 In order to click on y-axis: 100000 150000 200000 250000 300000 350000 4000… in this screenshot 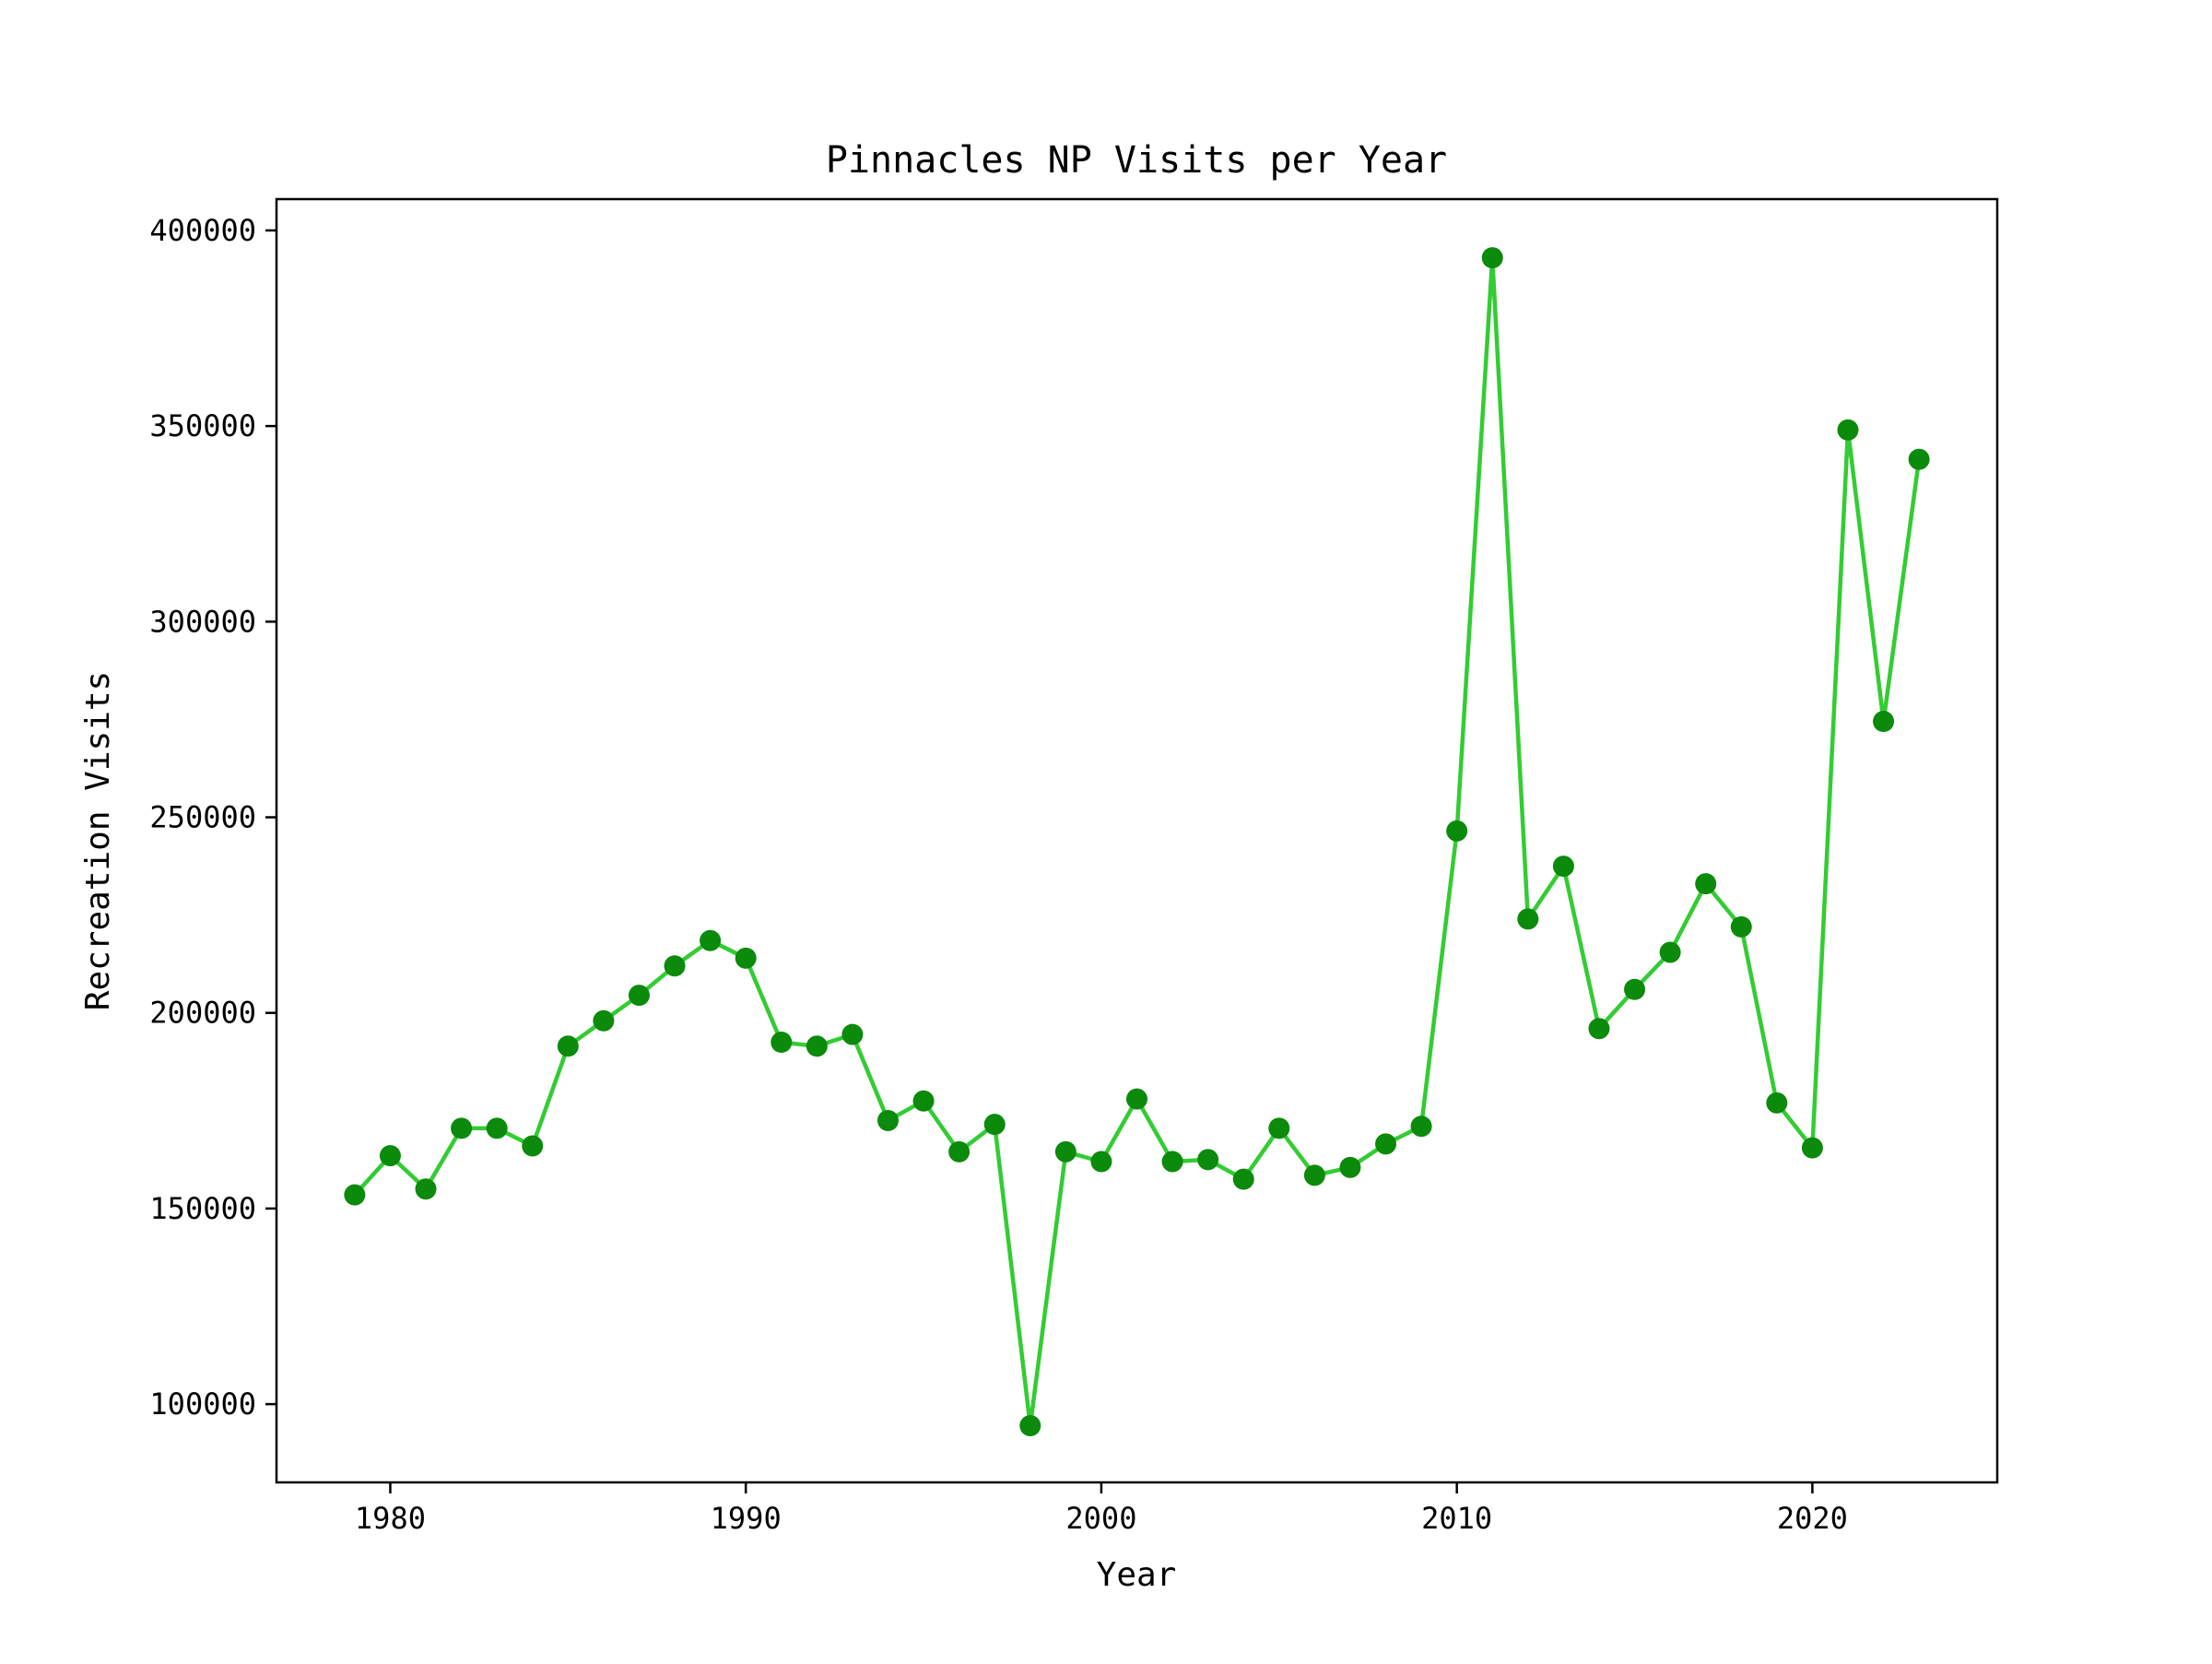, I will do `click(212, 817)`.